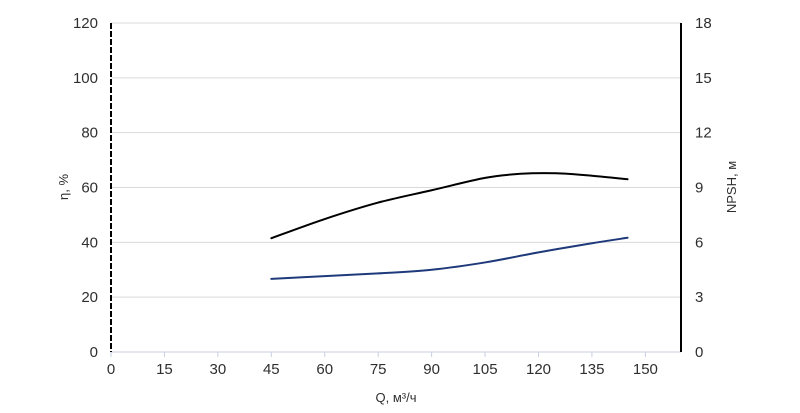  Describe the element at coordinates (449, 258) in the screenshot. I see `npsh-curve-line` at that location.